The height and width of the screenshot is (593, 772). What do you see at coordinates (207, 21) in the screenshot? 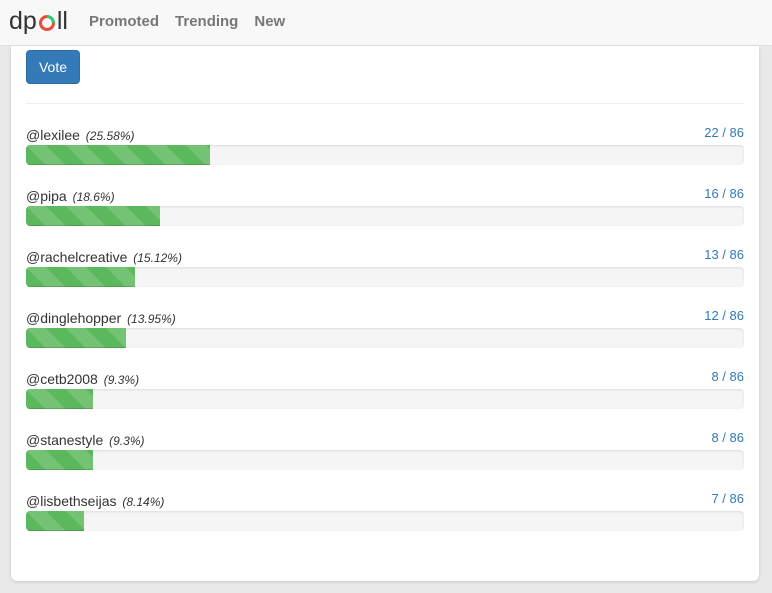
I see `nav-trending: Trending` at bounding box center [207, 21].